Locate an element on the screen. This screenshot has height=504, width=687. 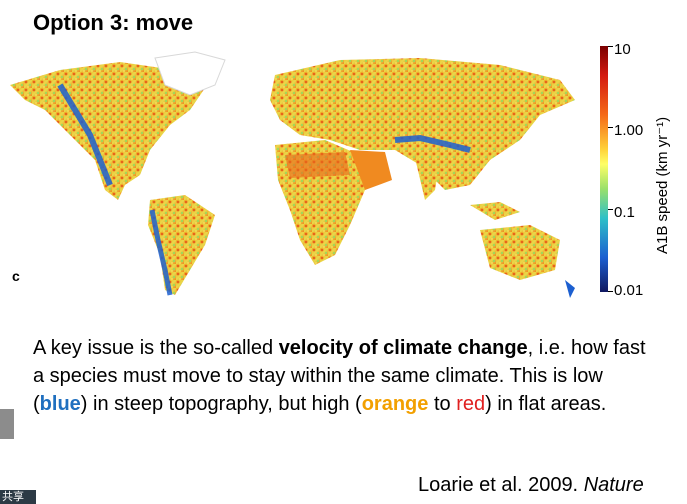
arabia-landmass is located at coordinates (371, 170).